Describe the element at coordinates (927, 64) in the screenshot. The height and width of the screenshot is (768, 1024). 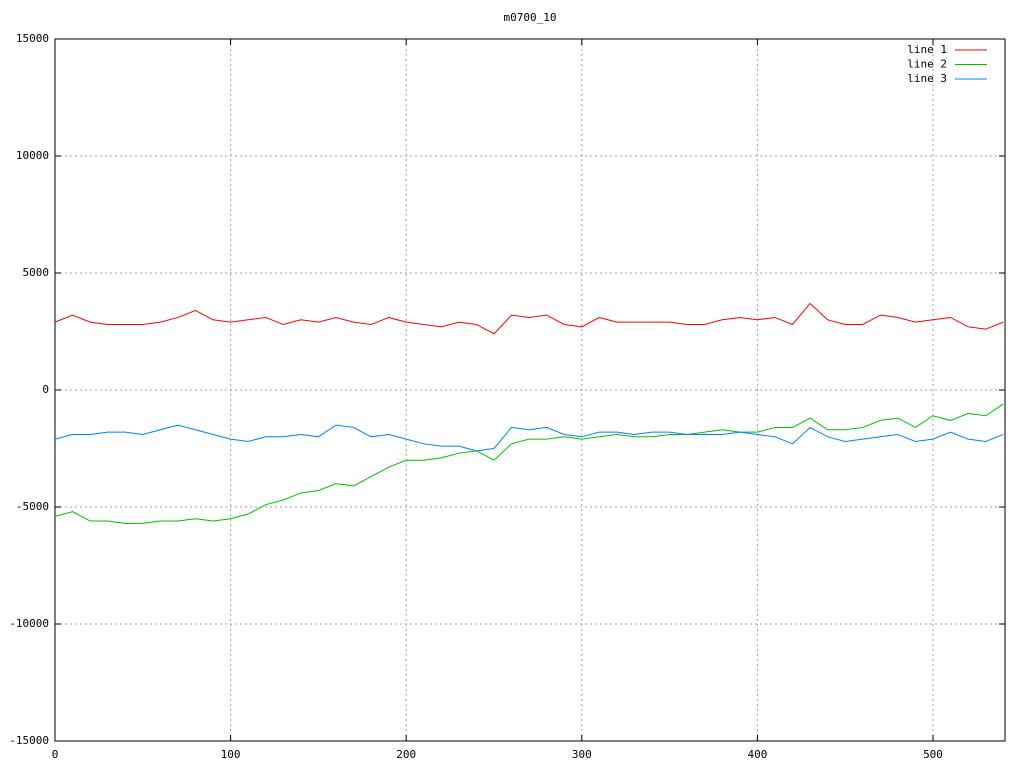
I see `legend-label: line 2` at that location.